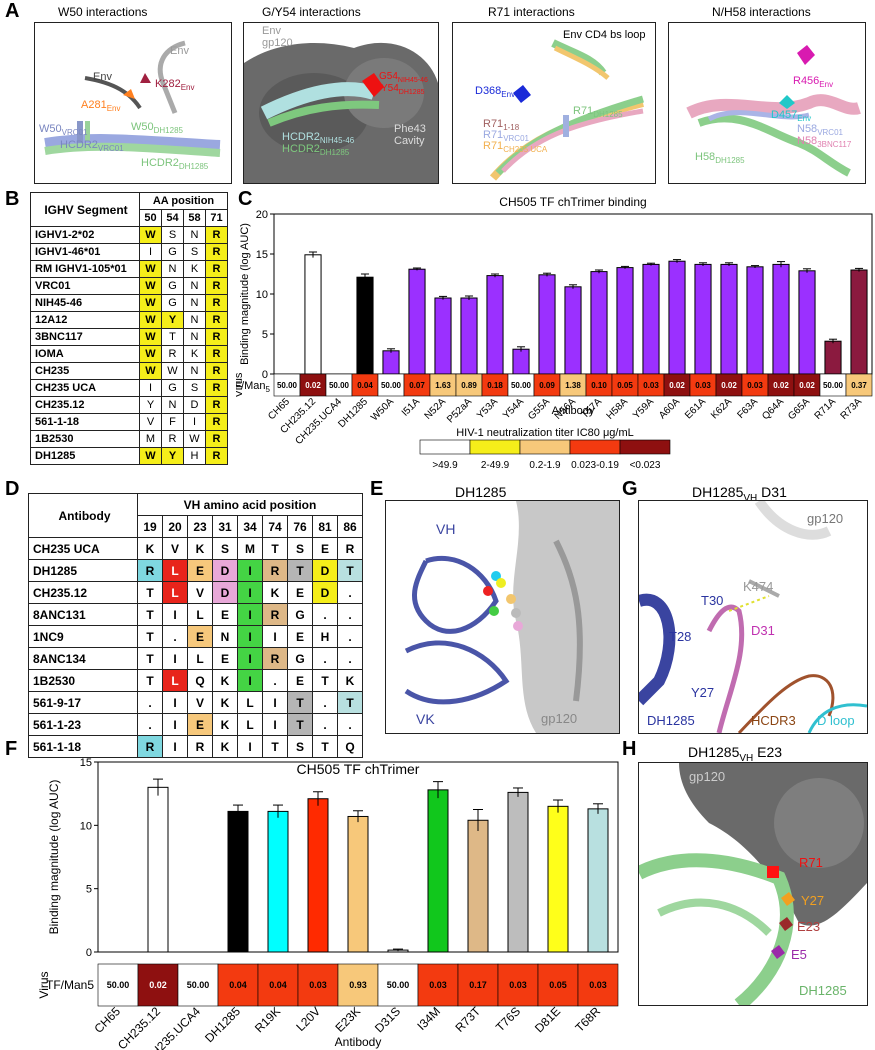 This screenshot has height=1050, width=875. I want to click on table-row: 3BNC117 W T N R, so click(129, 337).